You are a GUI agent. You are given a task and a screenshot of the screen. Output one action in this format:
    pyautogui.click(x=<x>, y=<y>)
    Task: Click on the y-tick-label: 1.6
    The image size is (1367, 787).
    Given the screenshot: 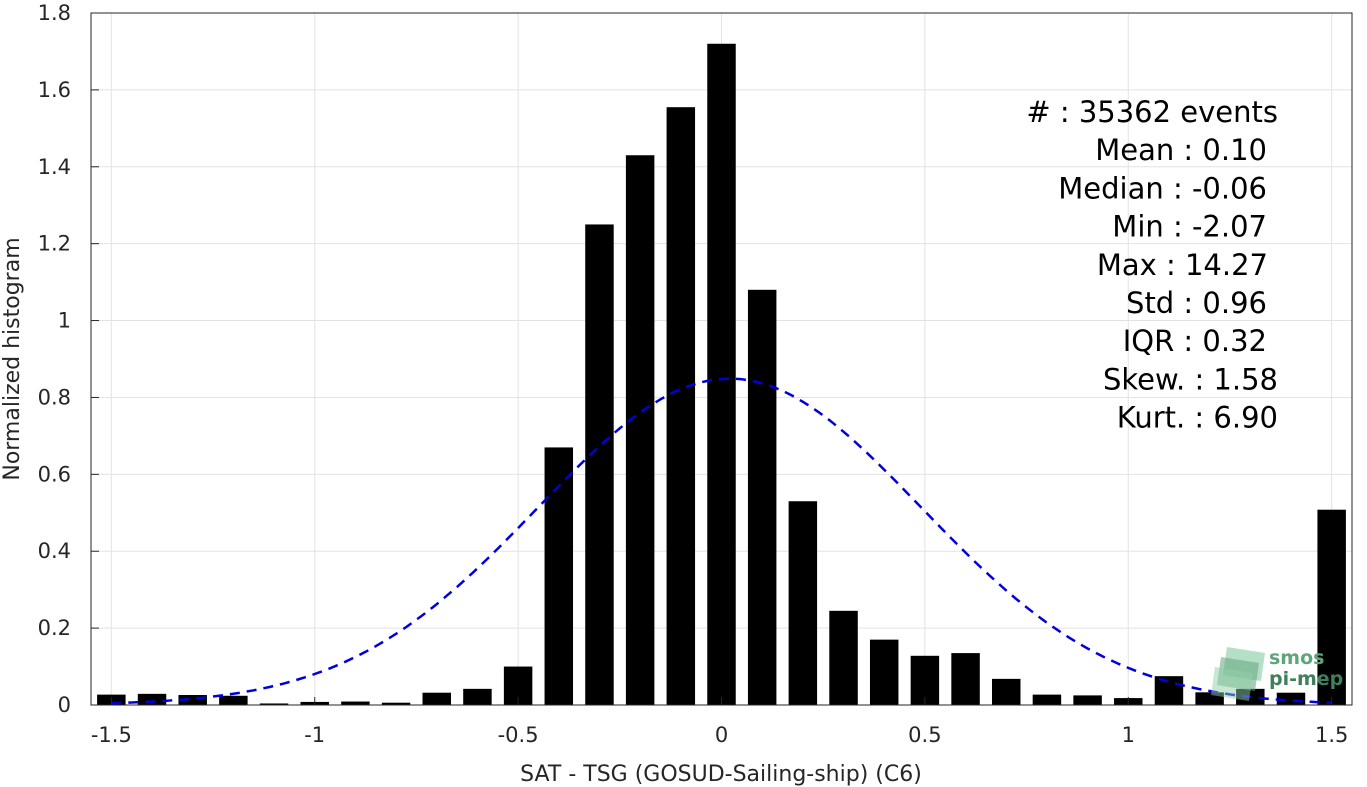 What is the action you would take?
    pyautogui.click(x=54, y=90)
    